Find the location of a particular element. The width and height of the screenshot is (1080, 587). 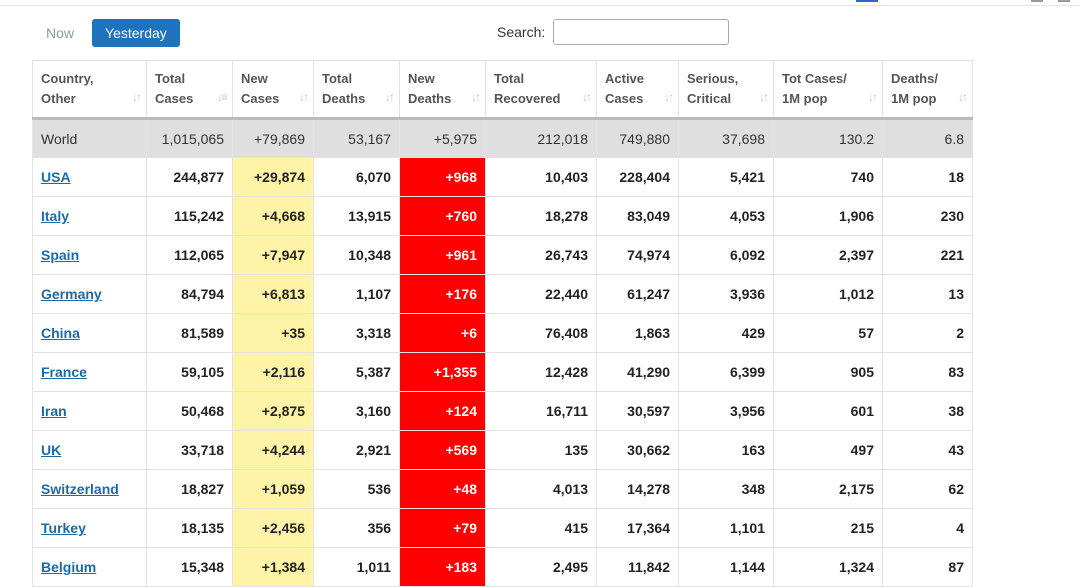

country-link: France is located at coordinates (64, 372).